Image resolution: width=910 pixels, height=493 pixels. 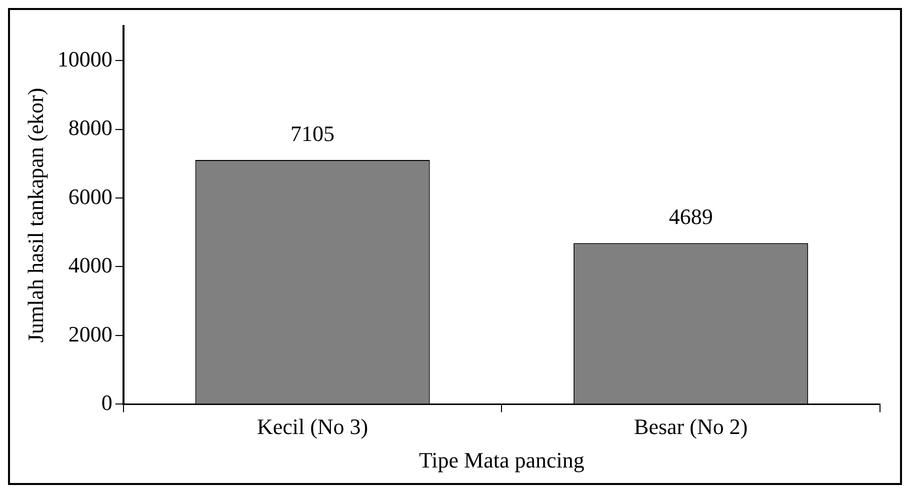 What do you see at coordinates (312, 133) in the screenshot?
I see `data-label: 7105` at bounding box center [312, 133].